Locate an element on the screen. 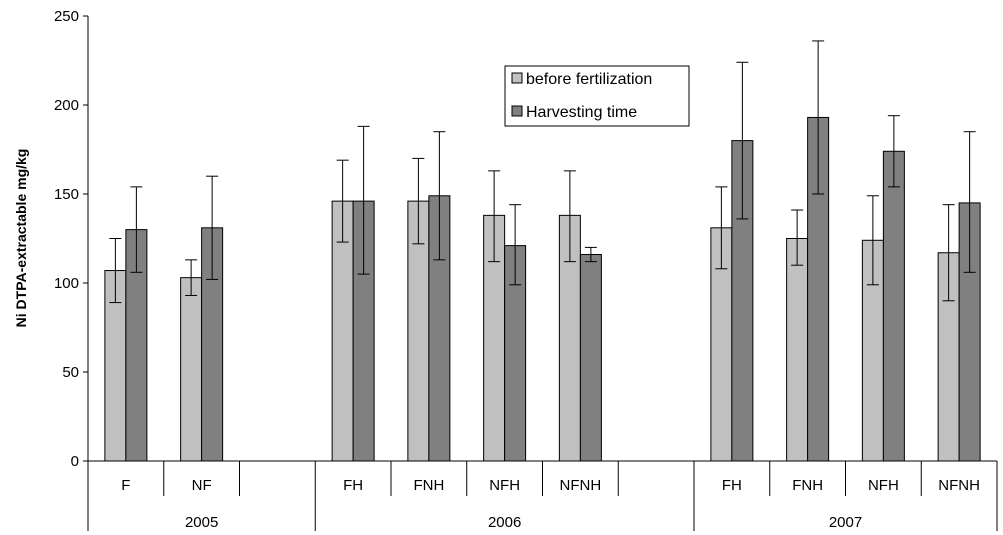 Image resolution: width=1003 pixels, height=535 pixels. x-tick-label-f-0: F is located at coordinates (125, 485).